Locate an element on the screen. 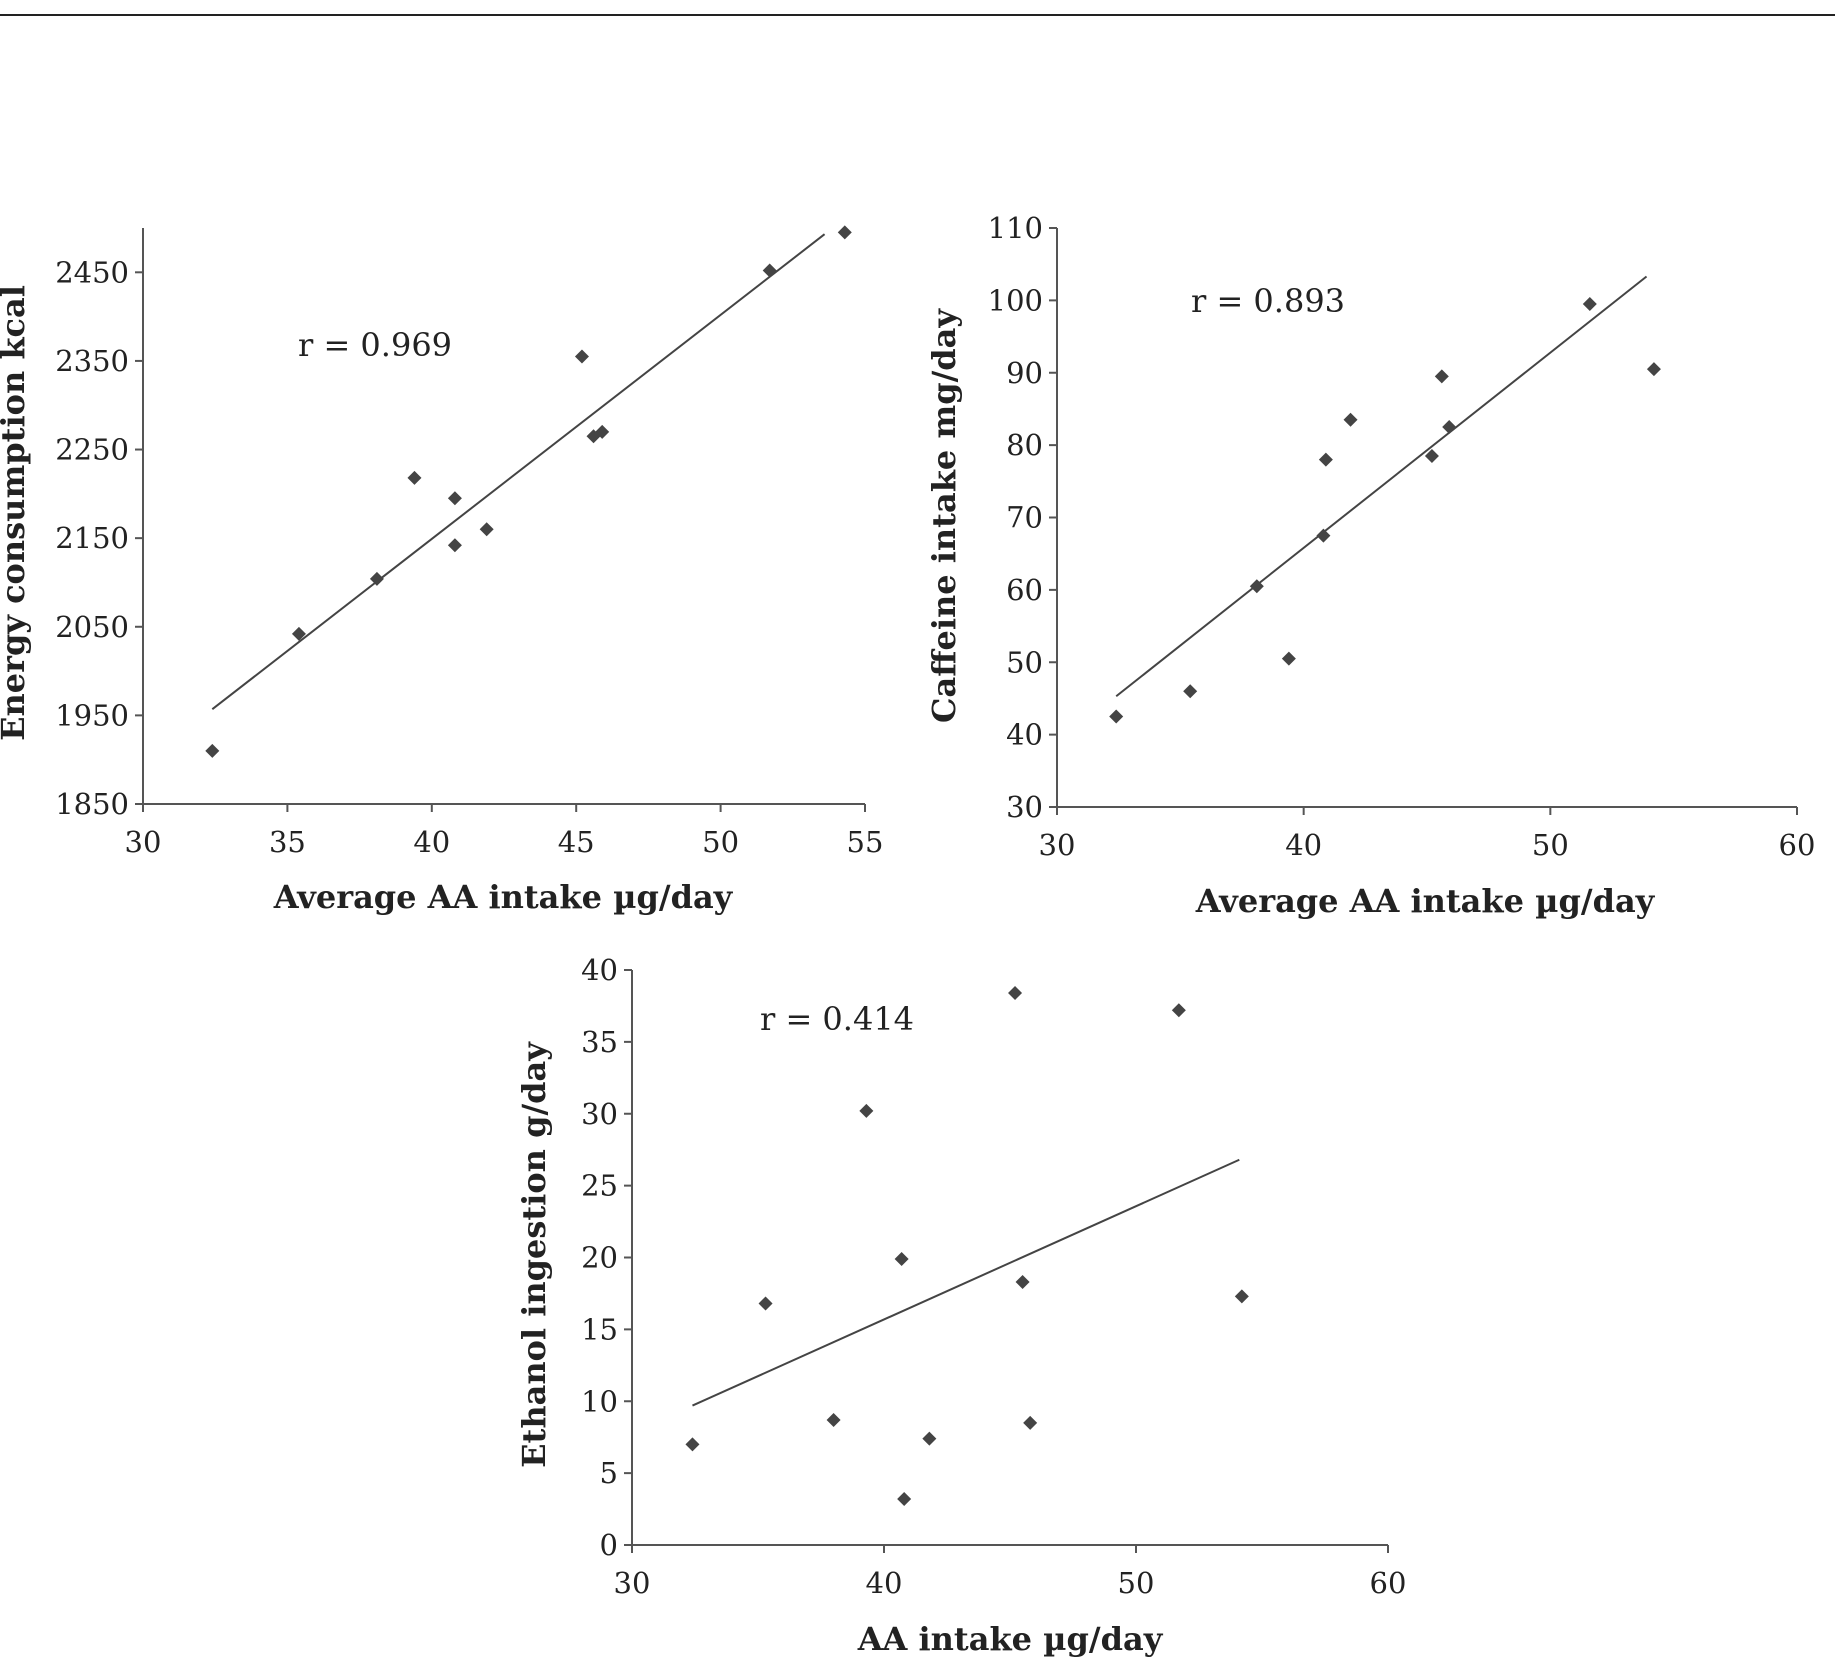 Image resolution: width=1835 pixels, height=1670 pixels. chart-energy-trend-line is located at coordinates (518, 471).